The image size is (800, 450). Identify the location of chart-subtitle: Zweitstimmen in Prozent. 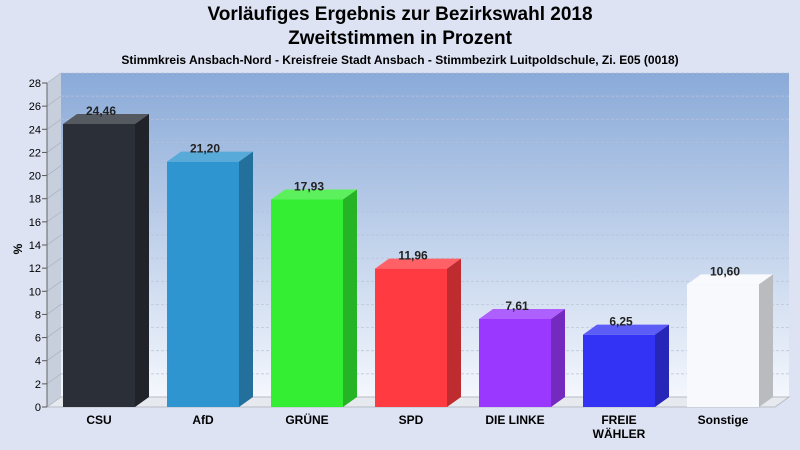
(400, 38).